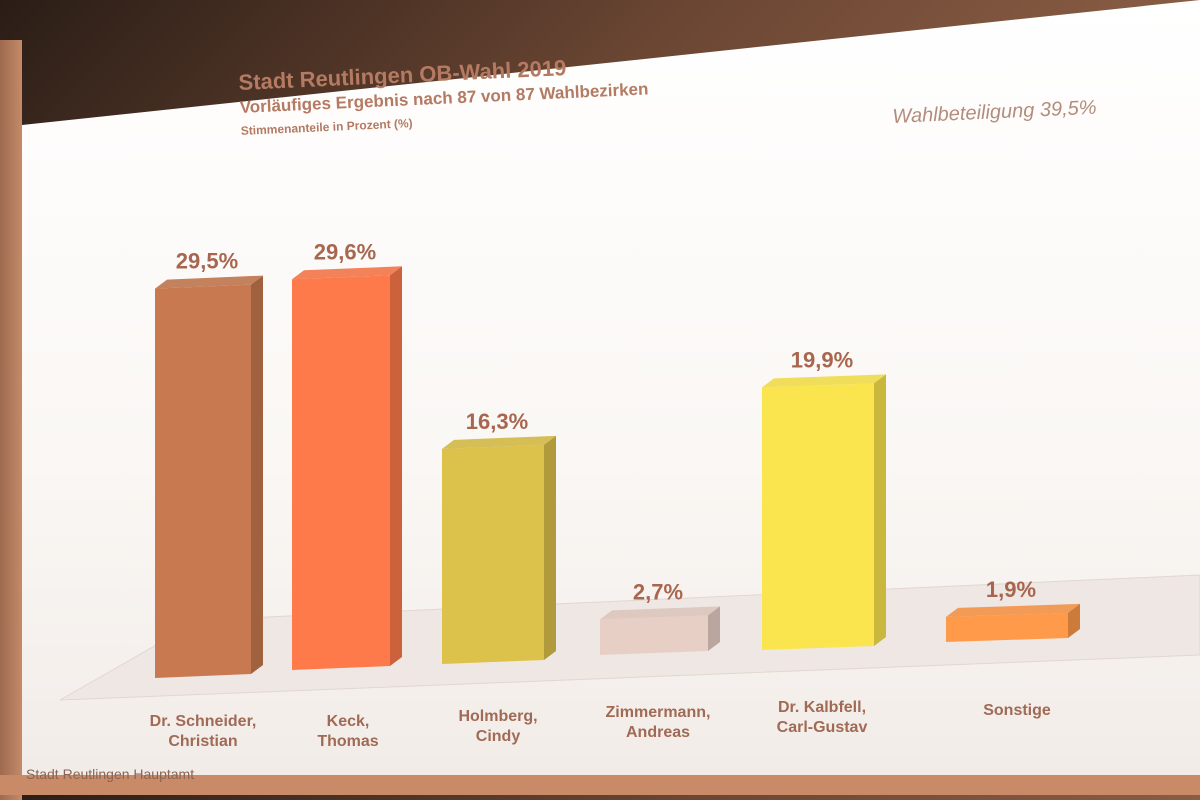  What do you see at coordinates (1017, 710) in the screenshot?
I see `category-label-5: Sonstige` at bounding box center [1017, 710].